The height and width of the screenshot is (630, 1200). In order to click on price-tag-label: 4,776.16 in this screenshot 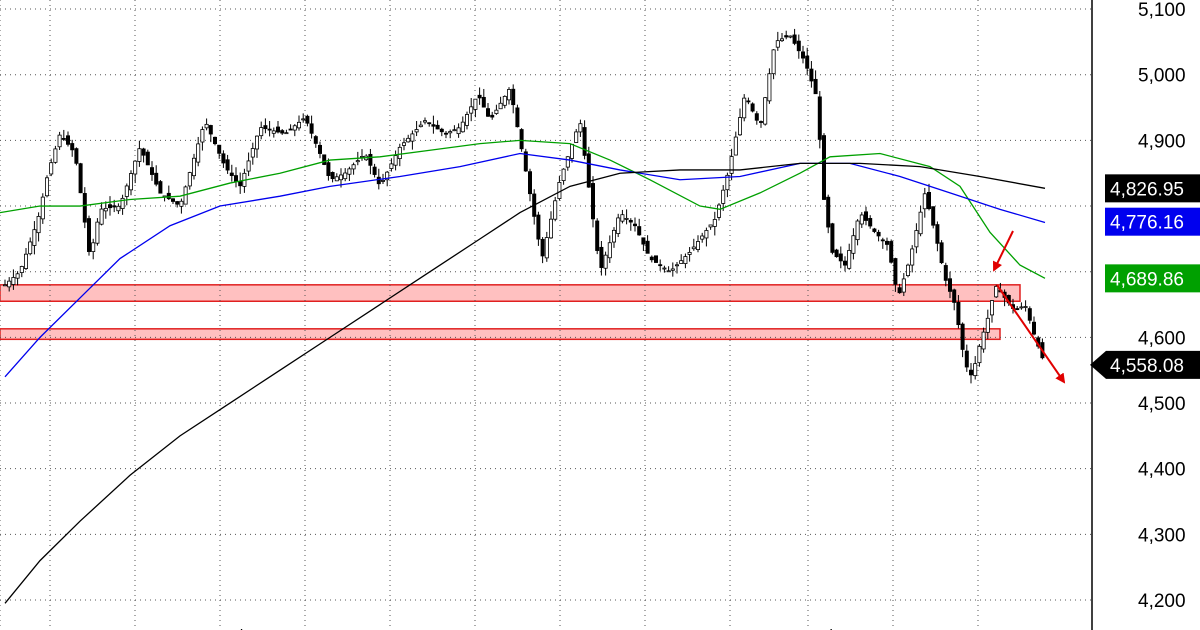, I will do `click(1147, 223)`.